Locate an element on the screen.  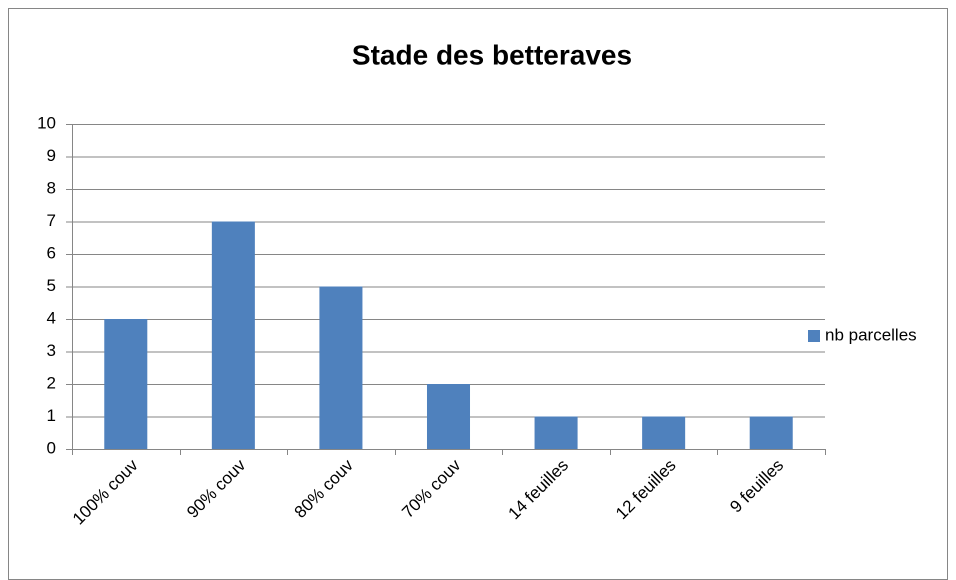
y-tick-label: 1 is located at coordinates (51, 415).